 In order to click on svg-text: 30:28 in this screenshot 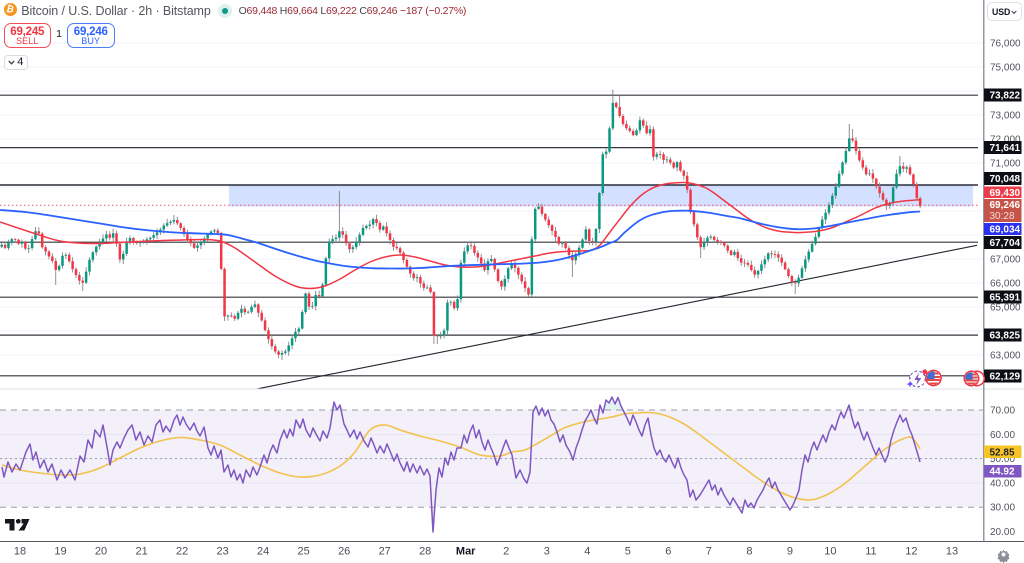, I will do `click(1002, 216)`.